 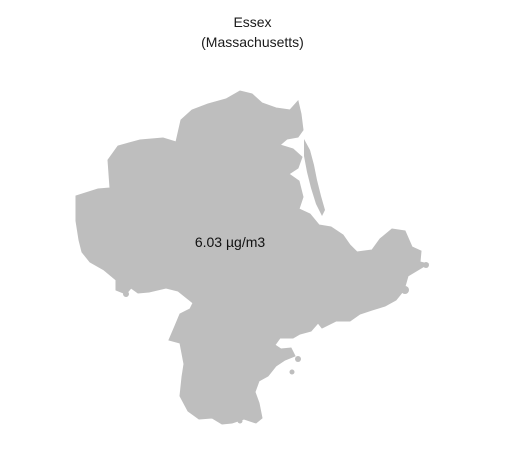 I want to click on map-title-block: Essex (Massachusetts), so click(x=252, y=32).